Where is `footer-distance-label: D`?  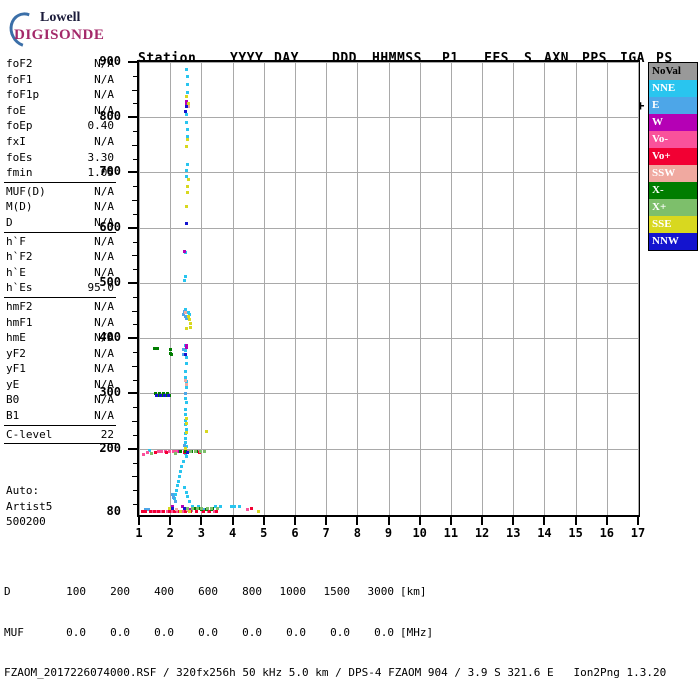 footer-distance-label: D is located at coordinates (7, 591).